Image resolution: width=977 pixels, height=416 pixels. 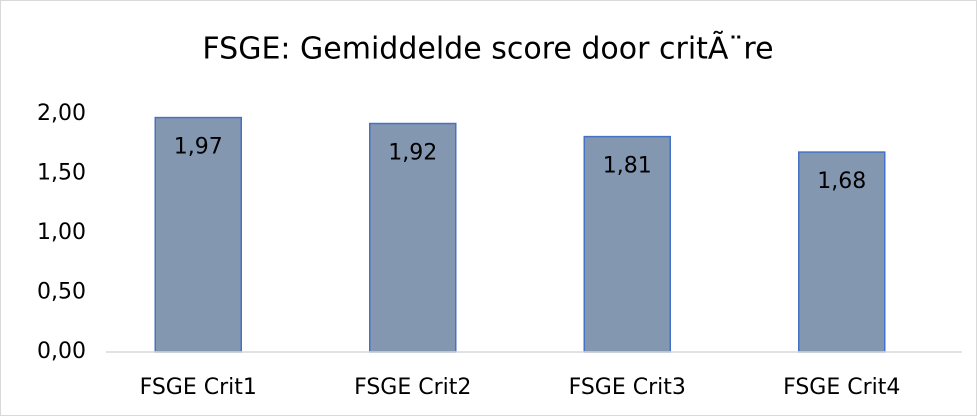 What do you see at coordinates (841, 387) in the screenshot?
I see `x-tick-label: FSGE Crit4` at bounding box center [841, 387].